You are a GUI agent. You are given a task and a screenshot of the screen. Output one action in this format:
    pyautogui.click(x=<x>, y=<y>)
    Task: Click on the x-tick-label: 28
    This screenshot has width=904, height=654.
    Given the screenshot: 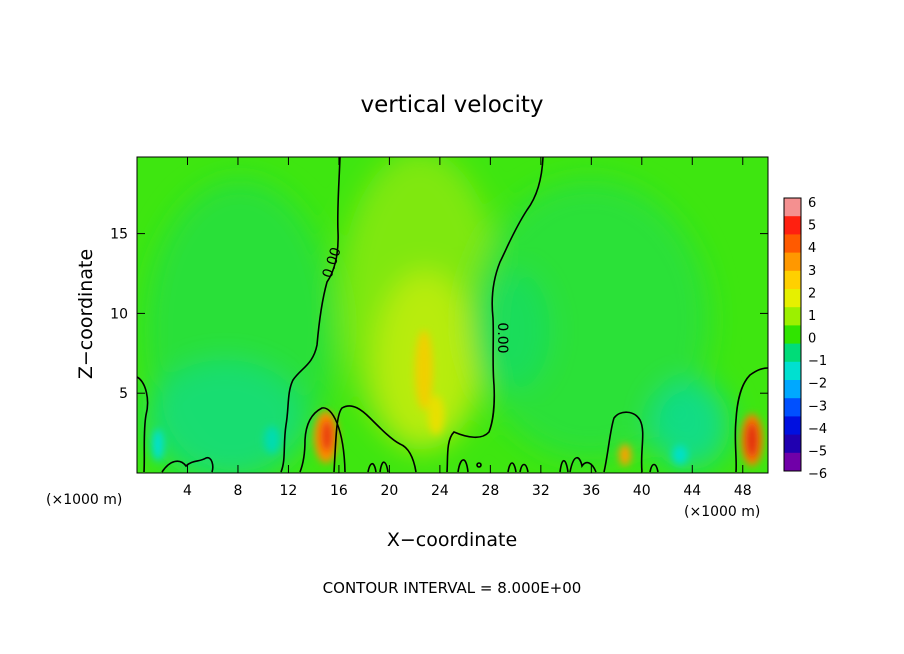 What is the action you would take?
    pyautogui.click(x=490, y=491)
    